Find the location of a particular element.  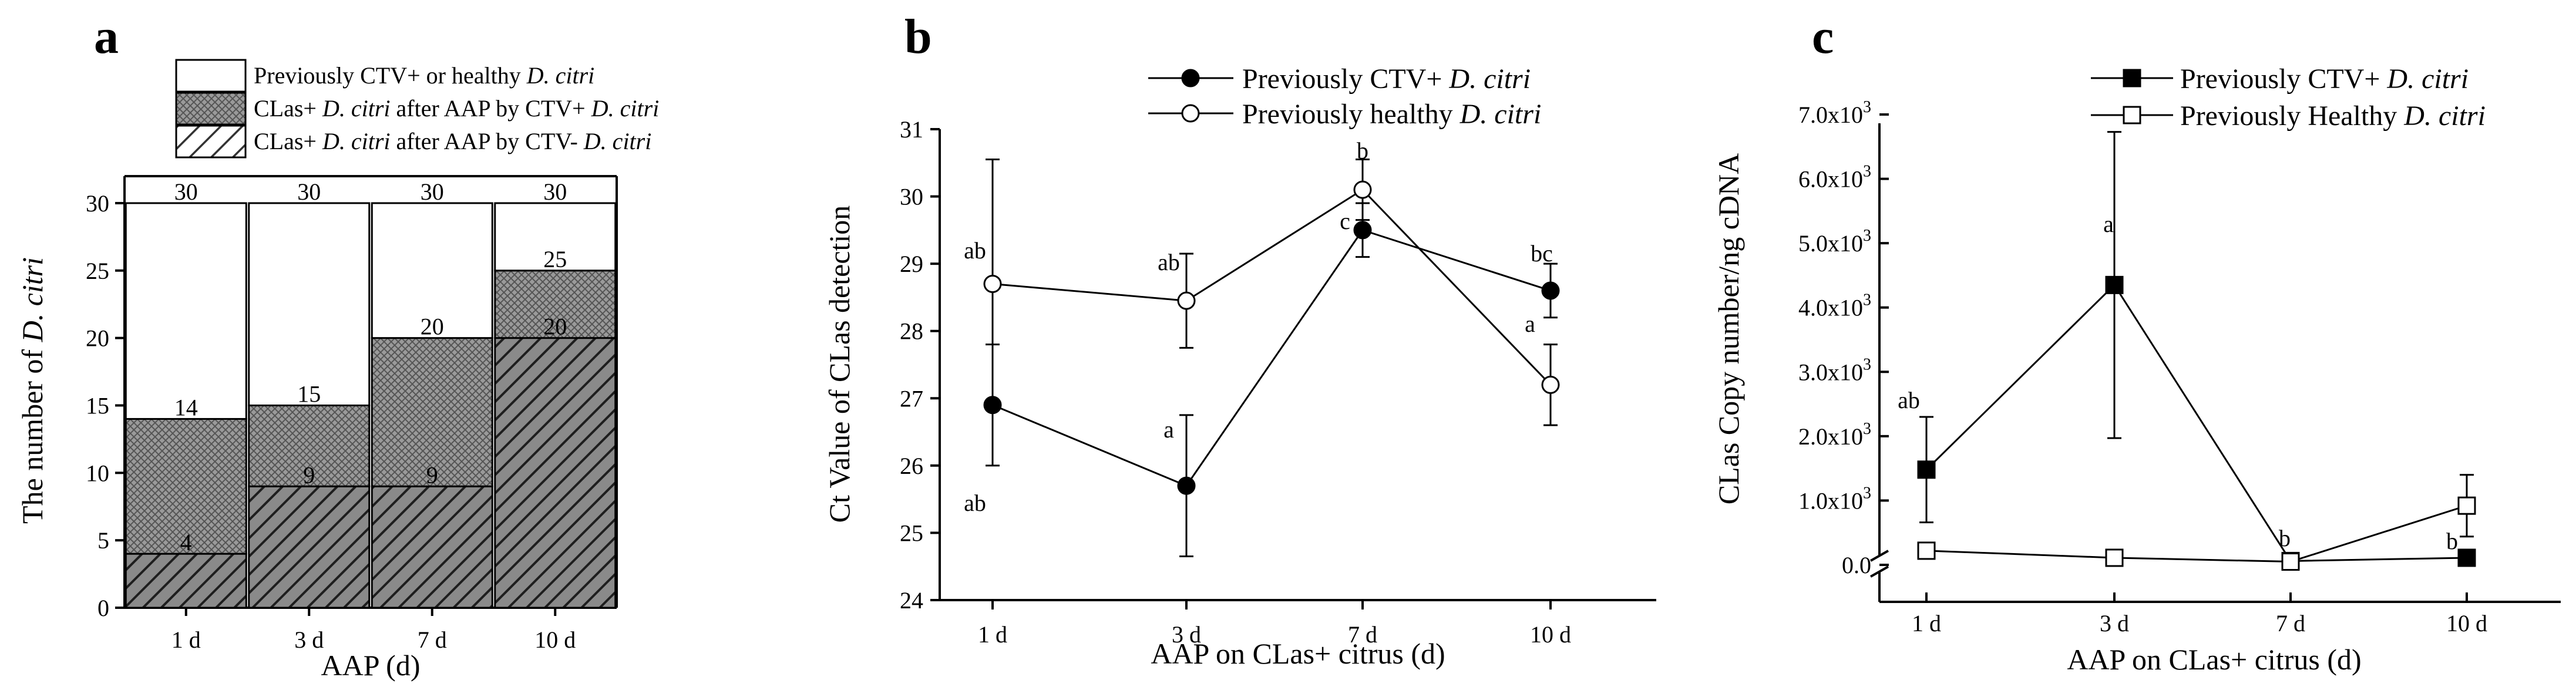

panel-a-xtick-label: 1 d is located at coordinates (186, 640).